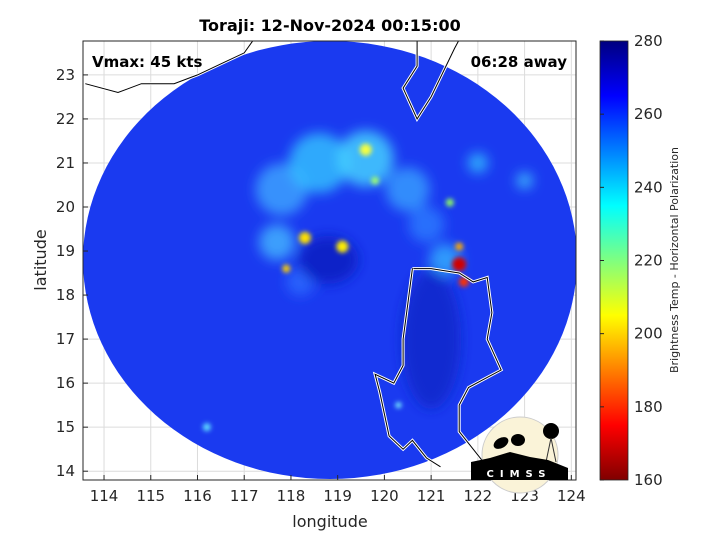 The width and height of the screenshot is (720, 540). I want to click on x-tick-label: 119, so click(337, 496).